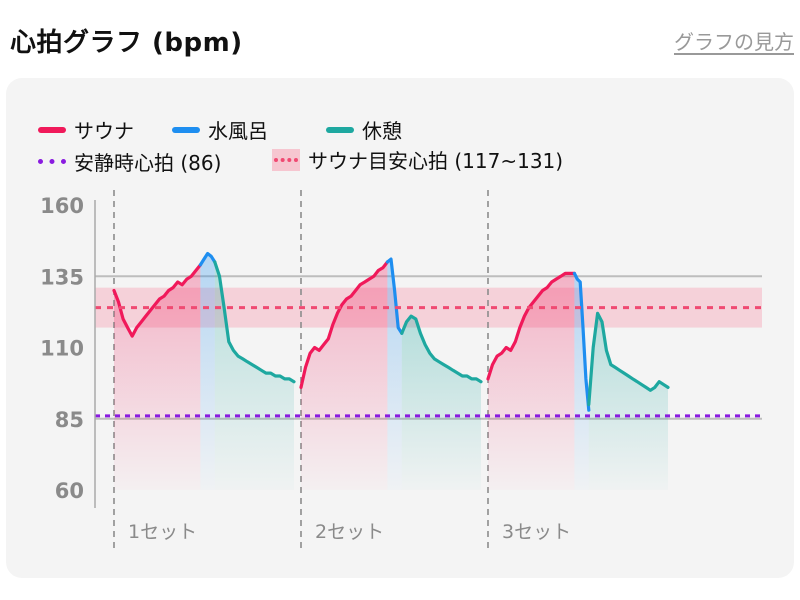 This screenshot has width=800, height=600. Describe the element at coordinates (62, 277) in the screenshot. I see `y-tick-label-135: 135` at that location.